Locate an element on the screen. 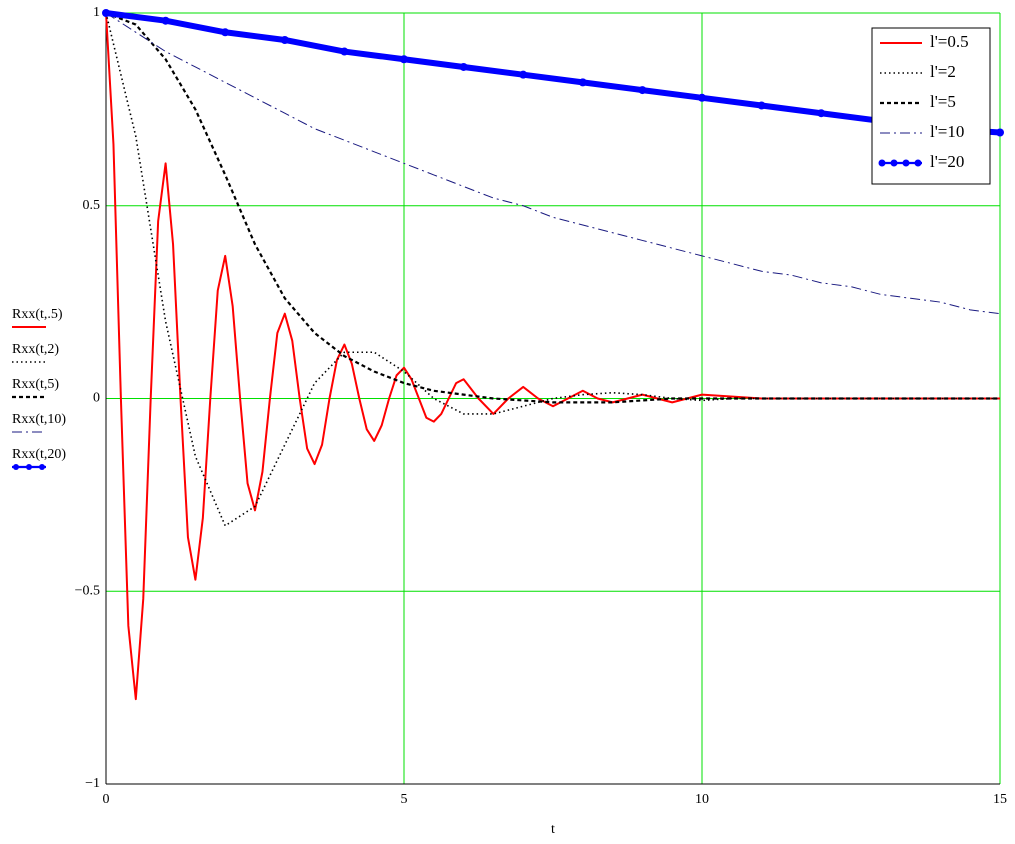 The image size is (1015, 844). legend-label: l'=20 is located at coordinates (947, 161).